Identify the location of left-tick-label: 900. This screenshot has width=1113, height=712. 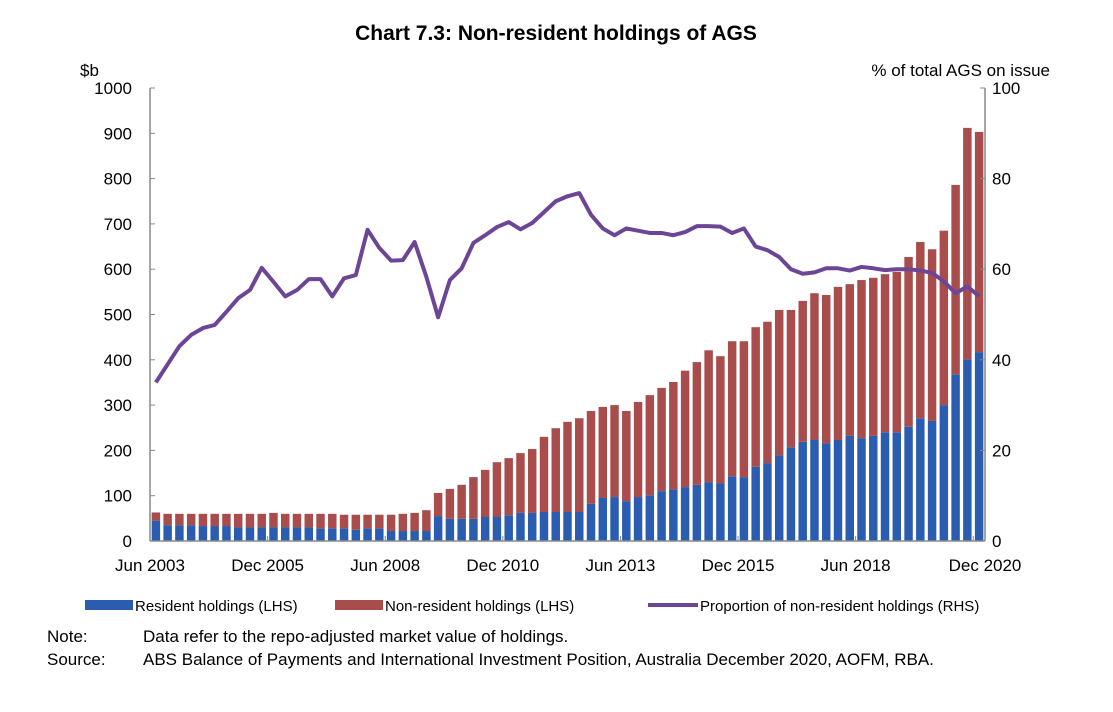
(118, 133).